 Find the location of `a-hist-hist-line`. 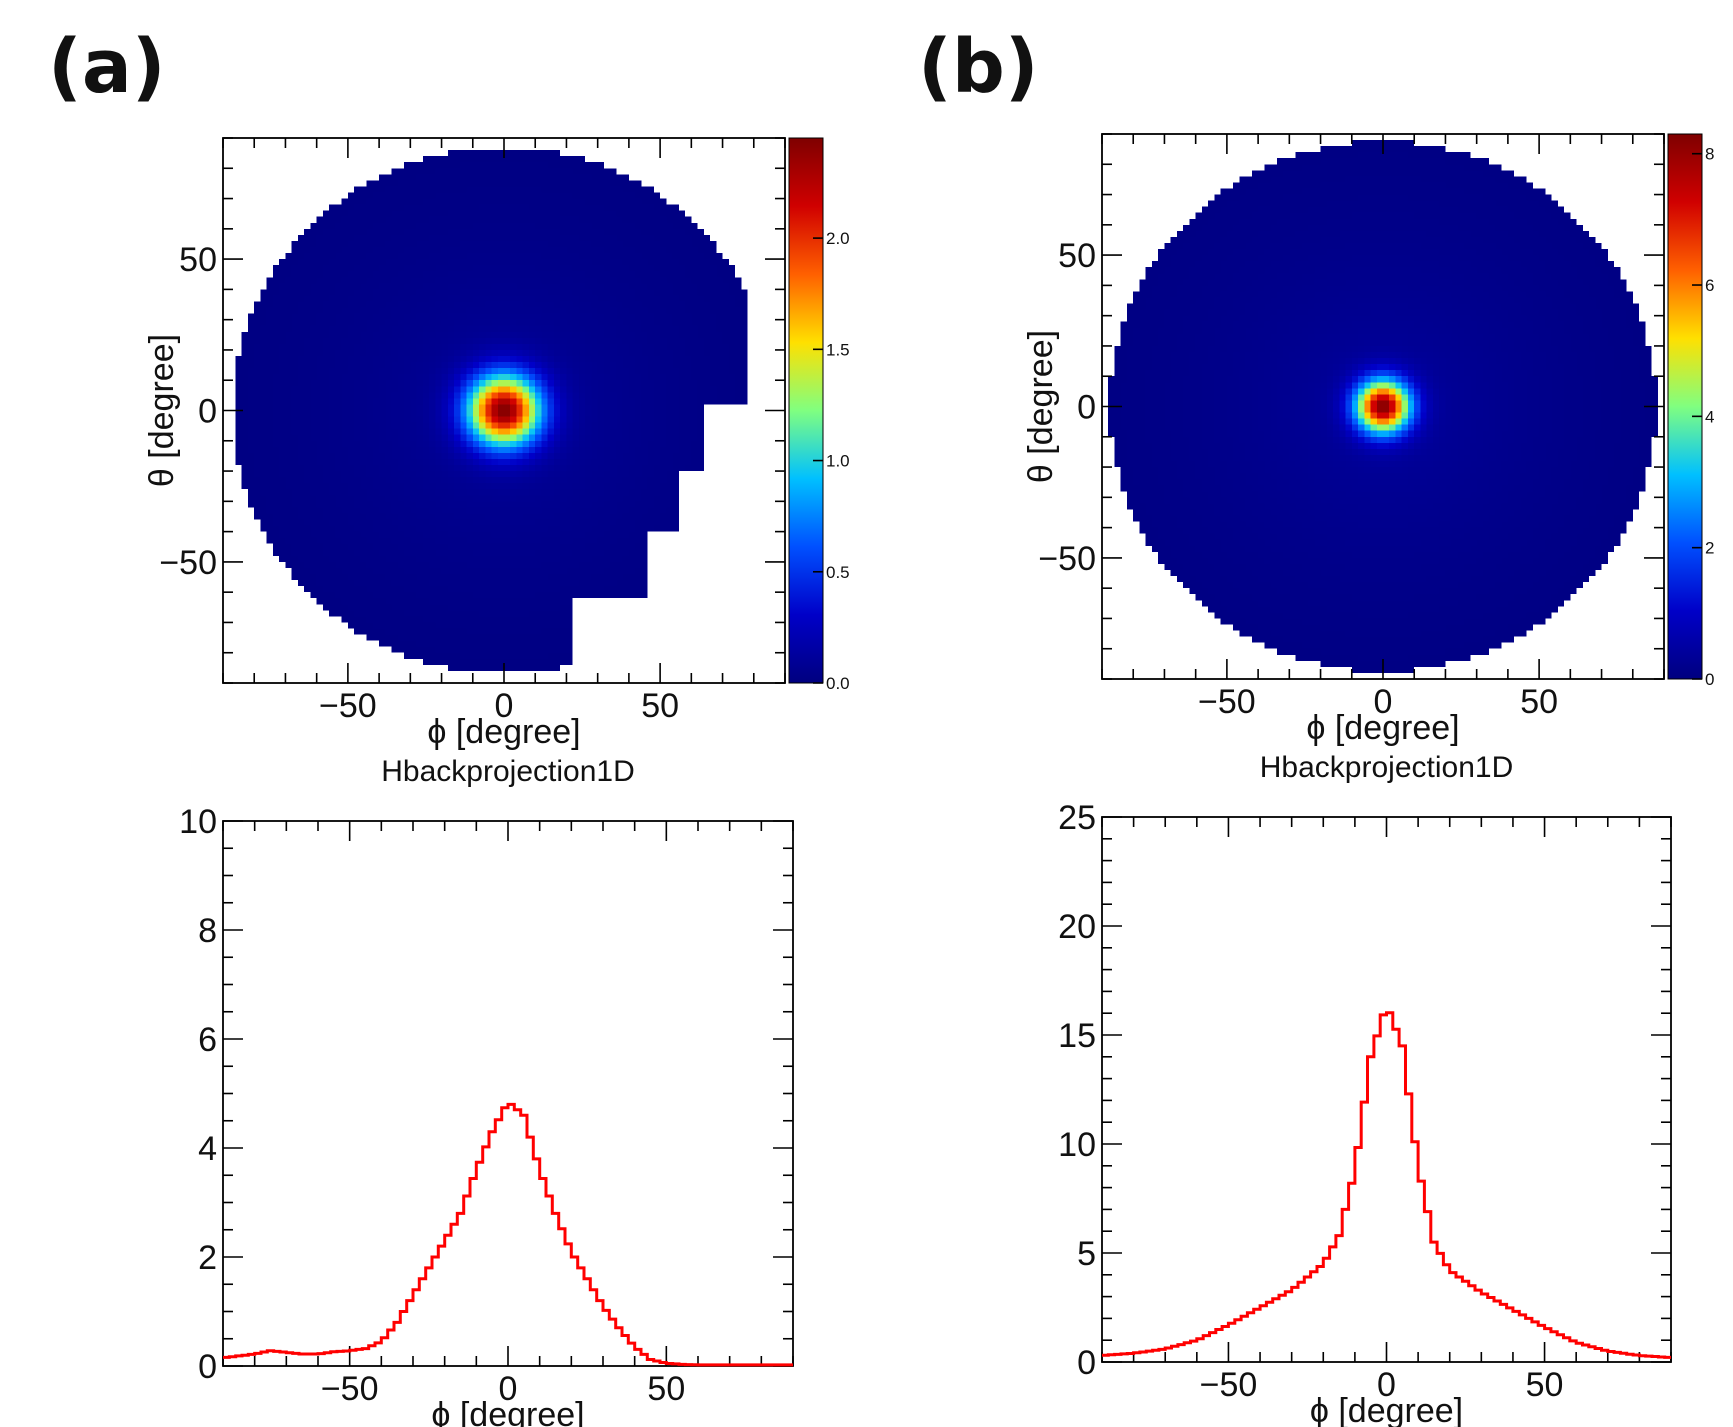

a-hist-hist-line is located at coordinates (508, 1234).